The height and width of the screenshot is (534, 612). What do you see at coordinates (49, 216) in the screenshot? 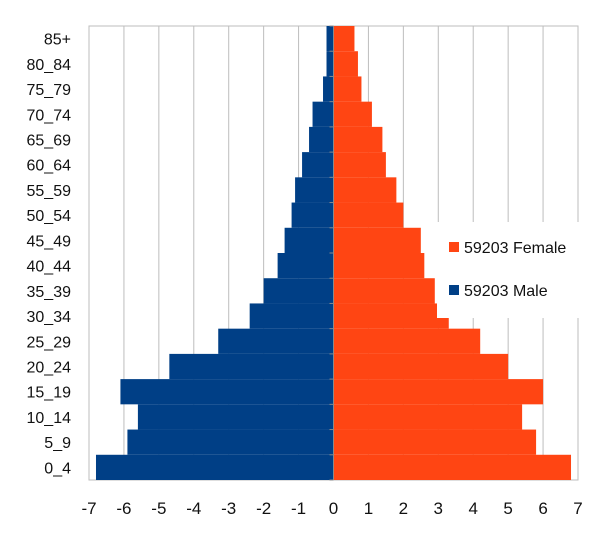
I see `category-label: 50_54` at bounding box center [49, 216].